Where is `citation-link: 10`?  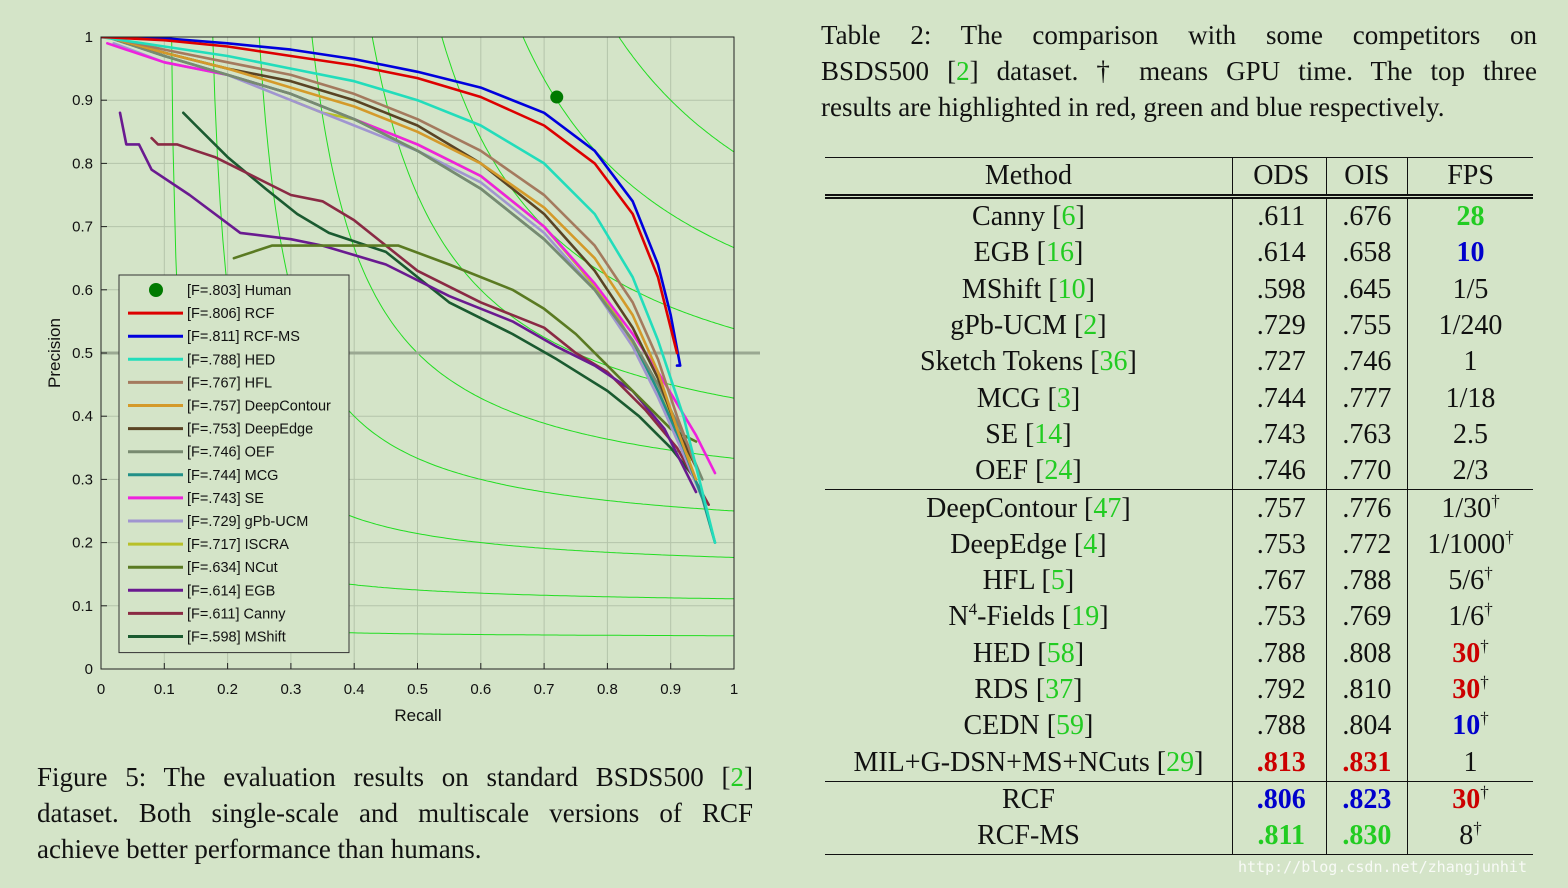
citation-link: 10 is located at coordinates (1071, 289).